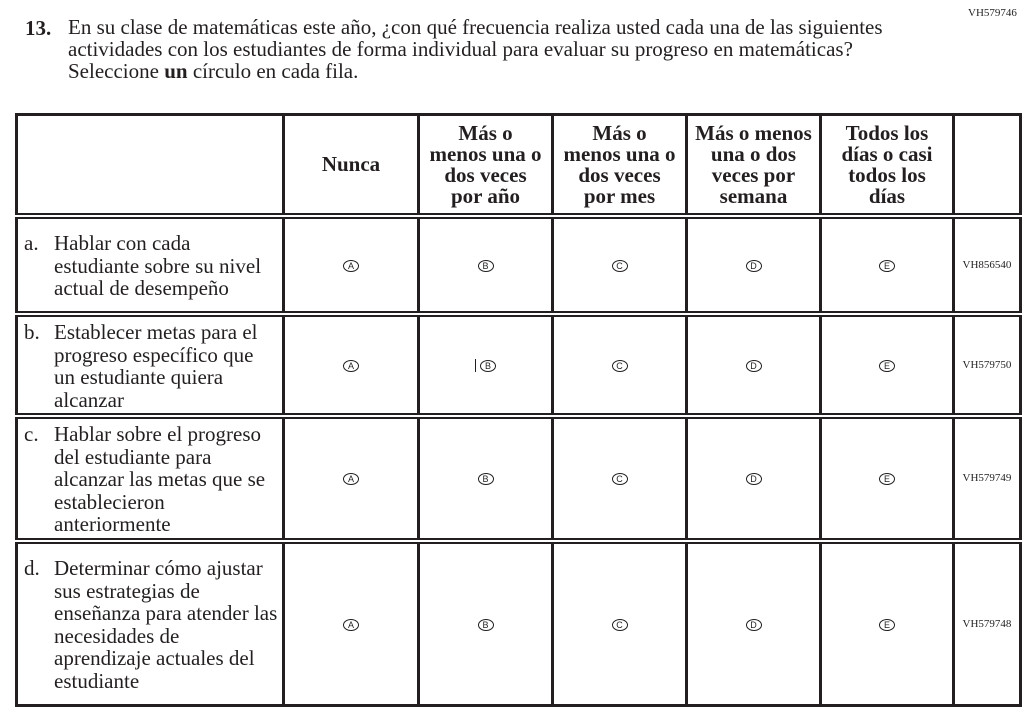 Image resolution: width=1028 pixels, height=714 pixels. What do you see at coordinates (987, 265) in the screenshot?
I see `row-code: VH856540` at bounding box center [987, 265].